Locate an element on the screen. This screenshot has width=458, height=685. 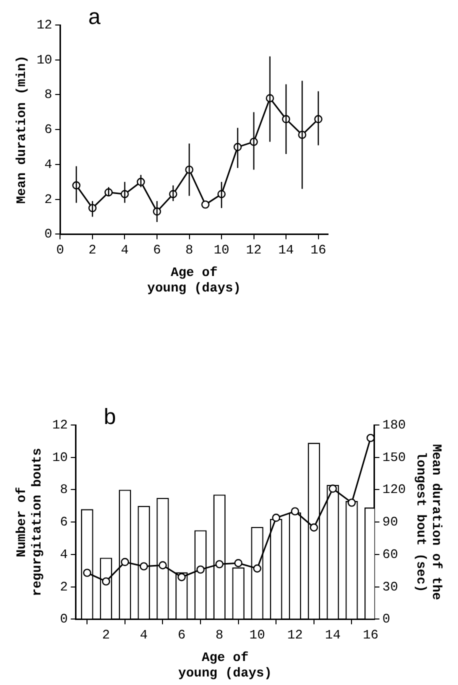
y2-tick-label: 150 is located at coordinates (394, 457).